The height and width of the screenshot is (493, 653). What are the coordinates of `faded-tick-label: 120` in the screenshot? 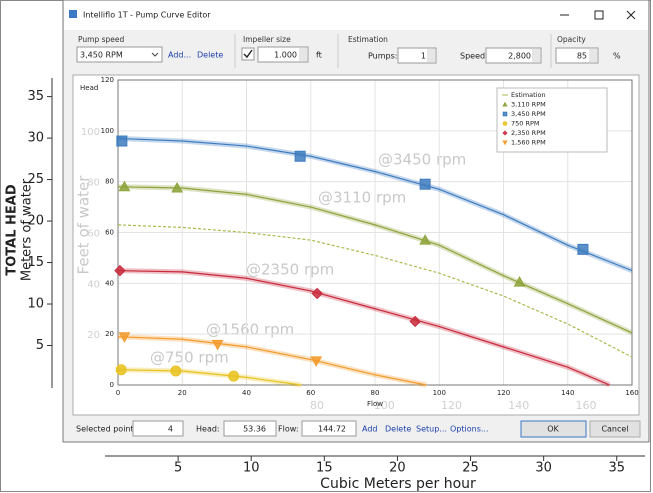 It's located at (451, 405).